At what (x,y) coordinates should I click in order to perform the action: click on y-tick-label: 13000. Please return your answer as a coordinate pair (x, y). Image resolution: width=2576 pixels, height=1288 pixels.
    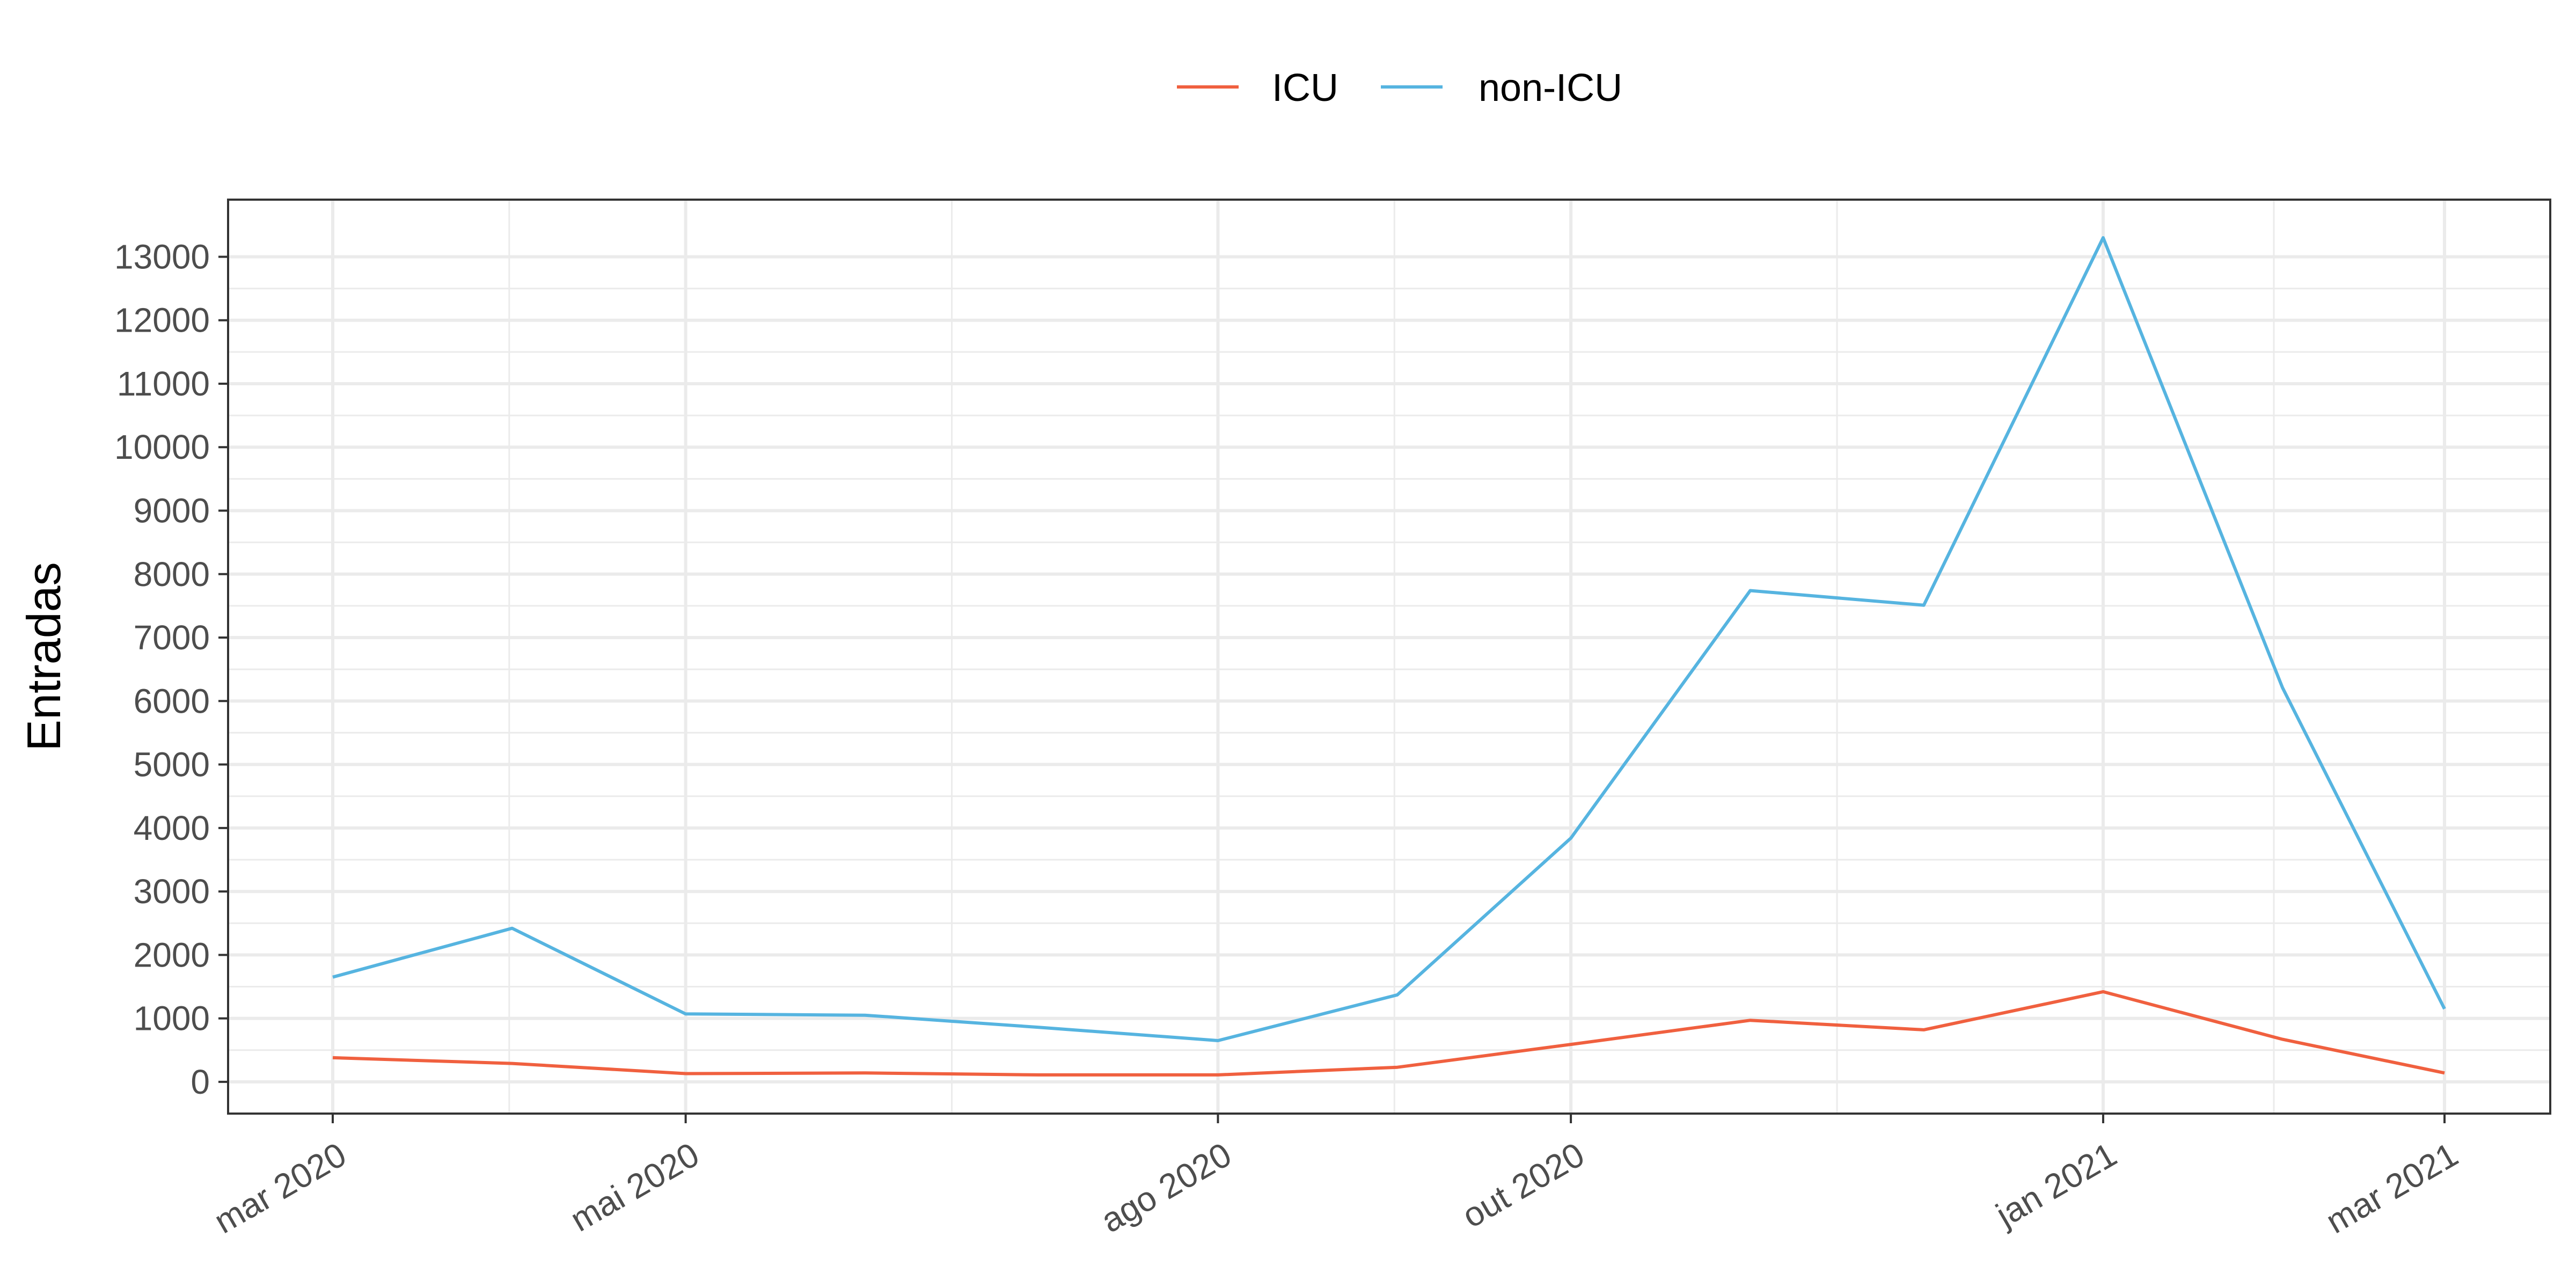
    Looking at the image, I should click on (162, 256).